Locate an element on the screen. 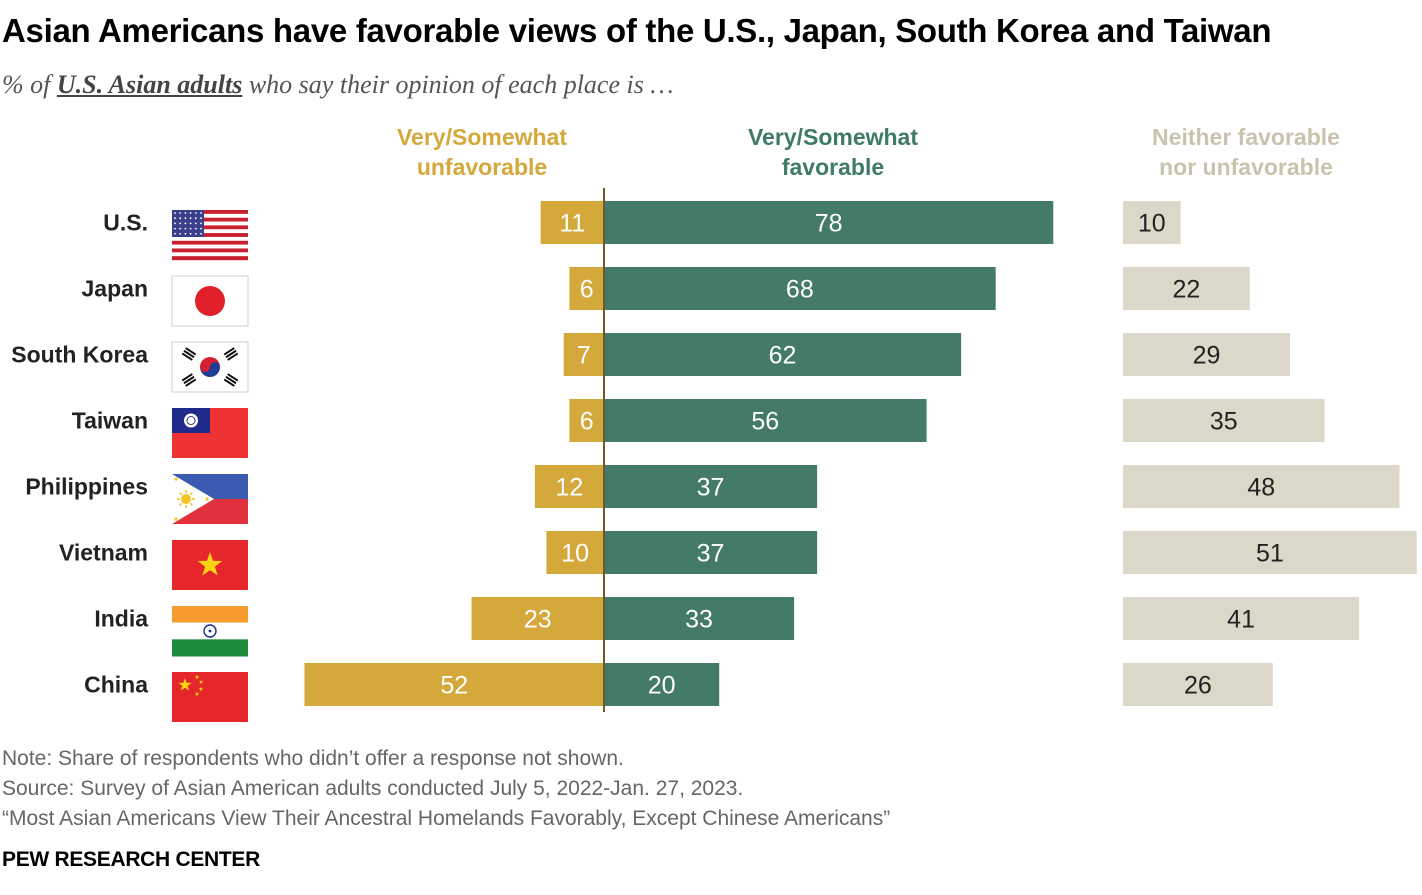 This screenshot has height=895, width=1422. data-label-unfavorable: 12 is located at coordinates (570, 488).